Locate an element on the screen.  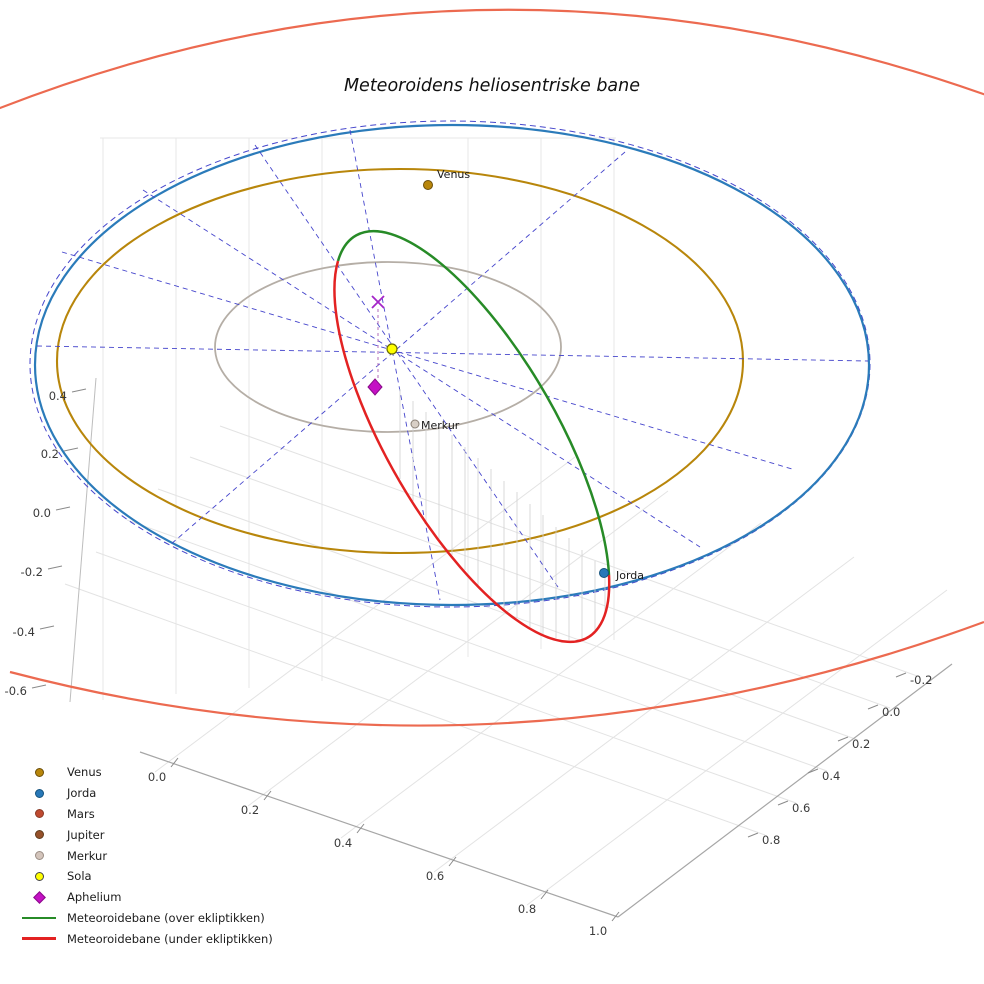
x-axis-tick-label: 0.2 is located at coordinates (250, 810).